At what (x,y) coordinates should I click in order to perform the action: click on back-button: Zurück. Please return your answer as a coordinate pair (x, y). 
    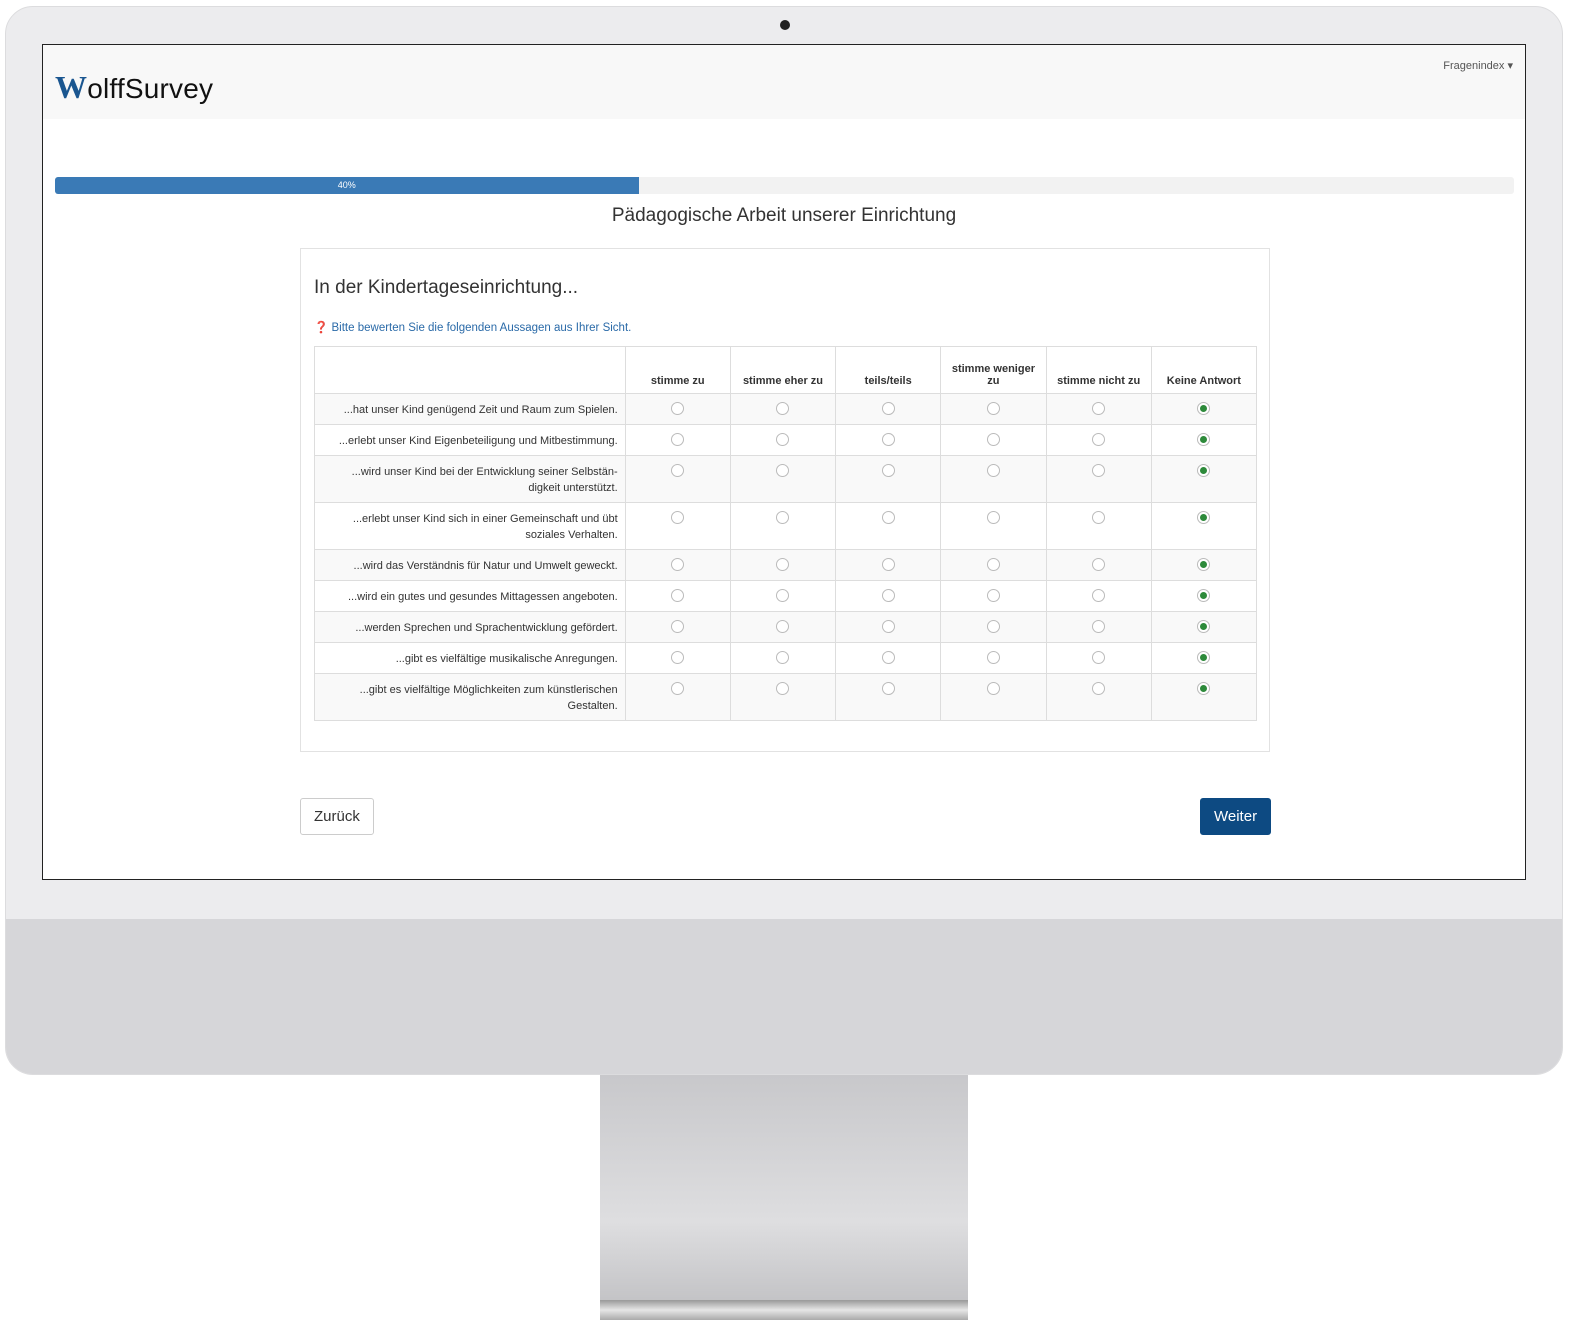
    Looking at the image, I should click on (337, 816).